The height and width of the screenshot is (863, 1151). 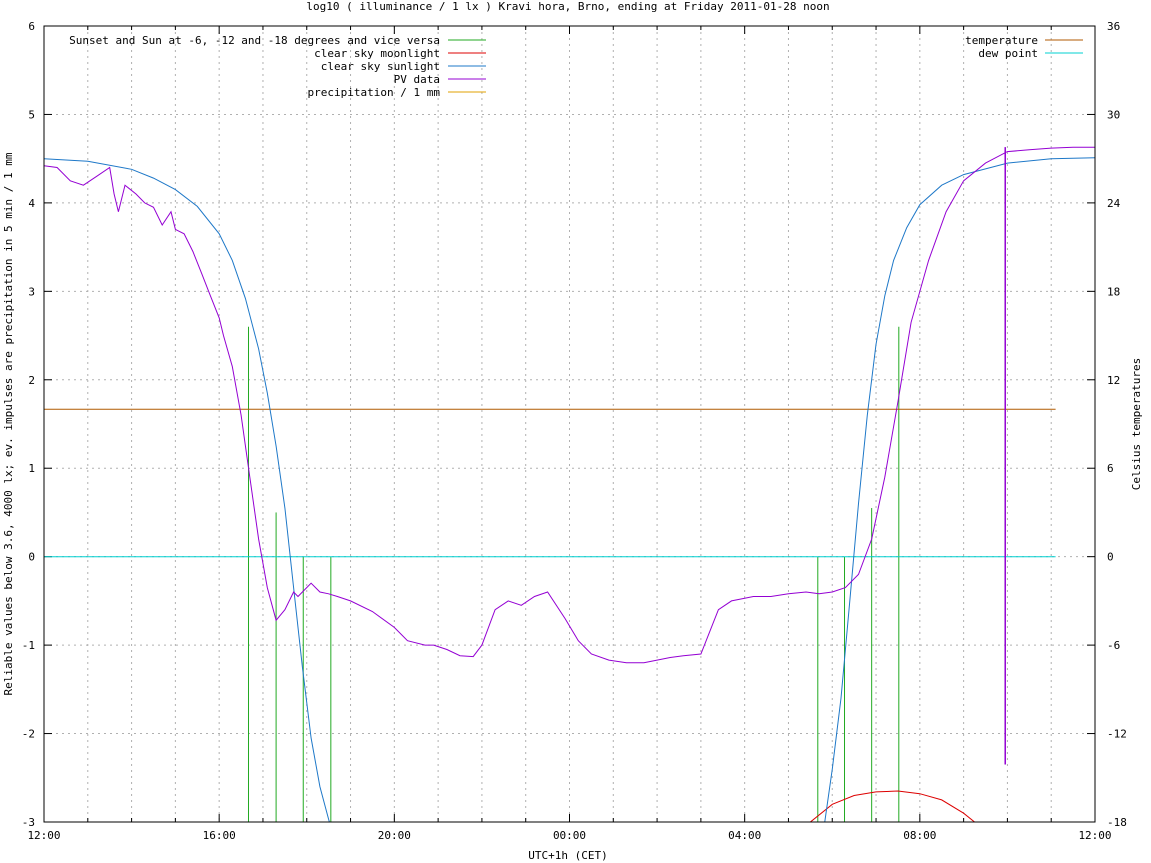 I want to click on y-tick-label: 5, so click(x=31, y=114).